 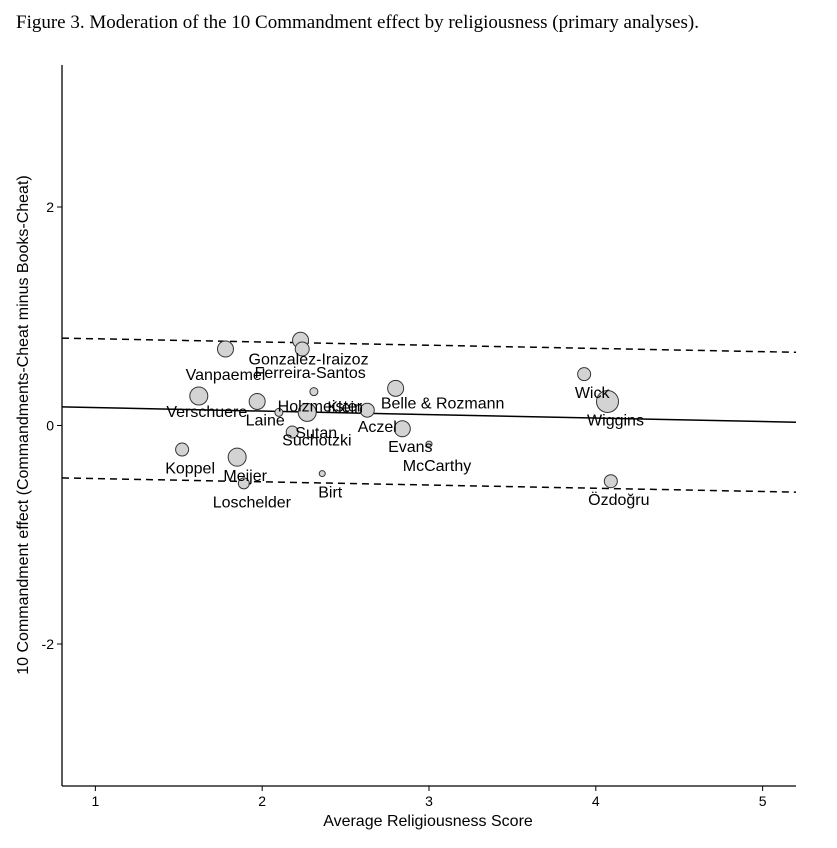 What do you see at coordinates (50, 207) in the screenshot?
I see `y-tick-label-2: 2` at bounding box center [50, 207].